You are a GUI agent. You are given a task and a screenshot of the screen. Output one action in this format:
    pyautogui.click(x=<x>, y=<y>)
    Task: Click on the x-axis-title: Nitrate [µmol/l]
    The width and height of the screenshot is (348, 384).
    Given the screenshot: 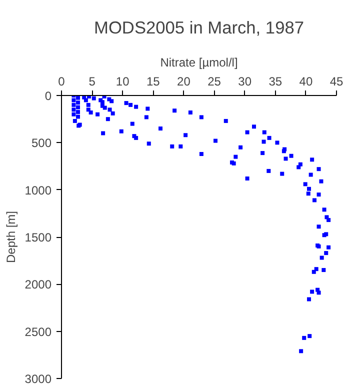 What is the action you would take?
    pyautogui.click(x=199, y=63)
    